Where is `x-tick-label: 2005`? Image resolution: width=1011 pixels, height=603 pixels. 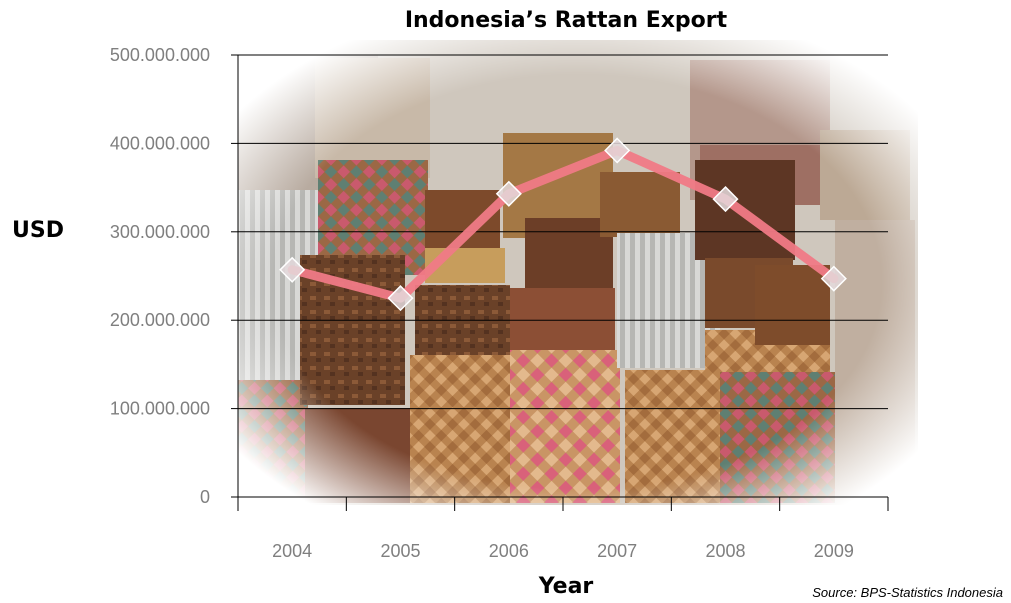
x-tick-label: 2005 is located at coordinates (400, 551).